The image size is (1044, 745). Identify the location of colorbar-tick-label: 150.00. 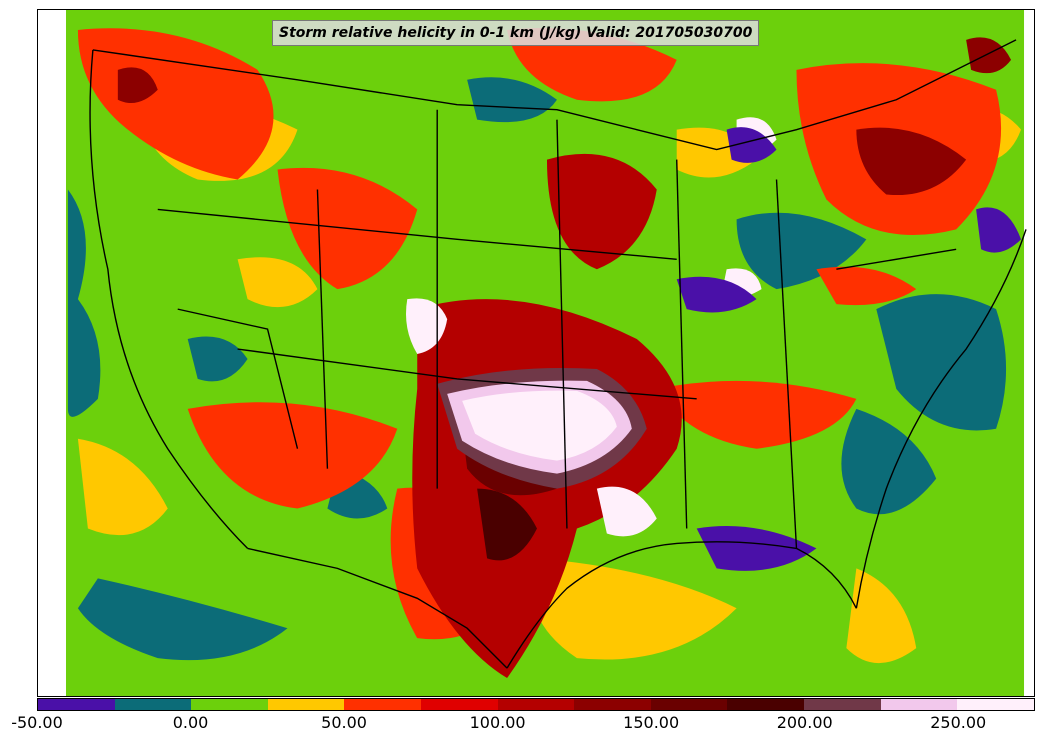
(651, 722).